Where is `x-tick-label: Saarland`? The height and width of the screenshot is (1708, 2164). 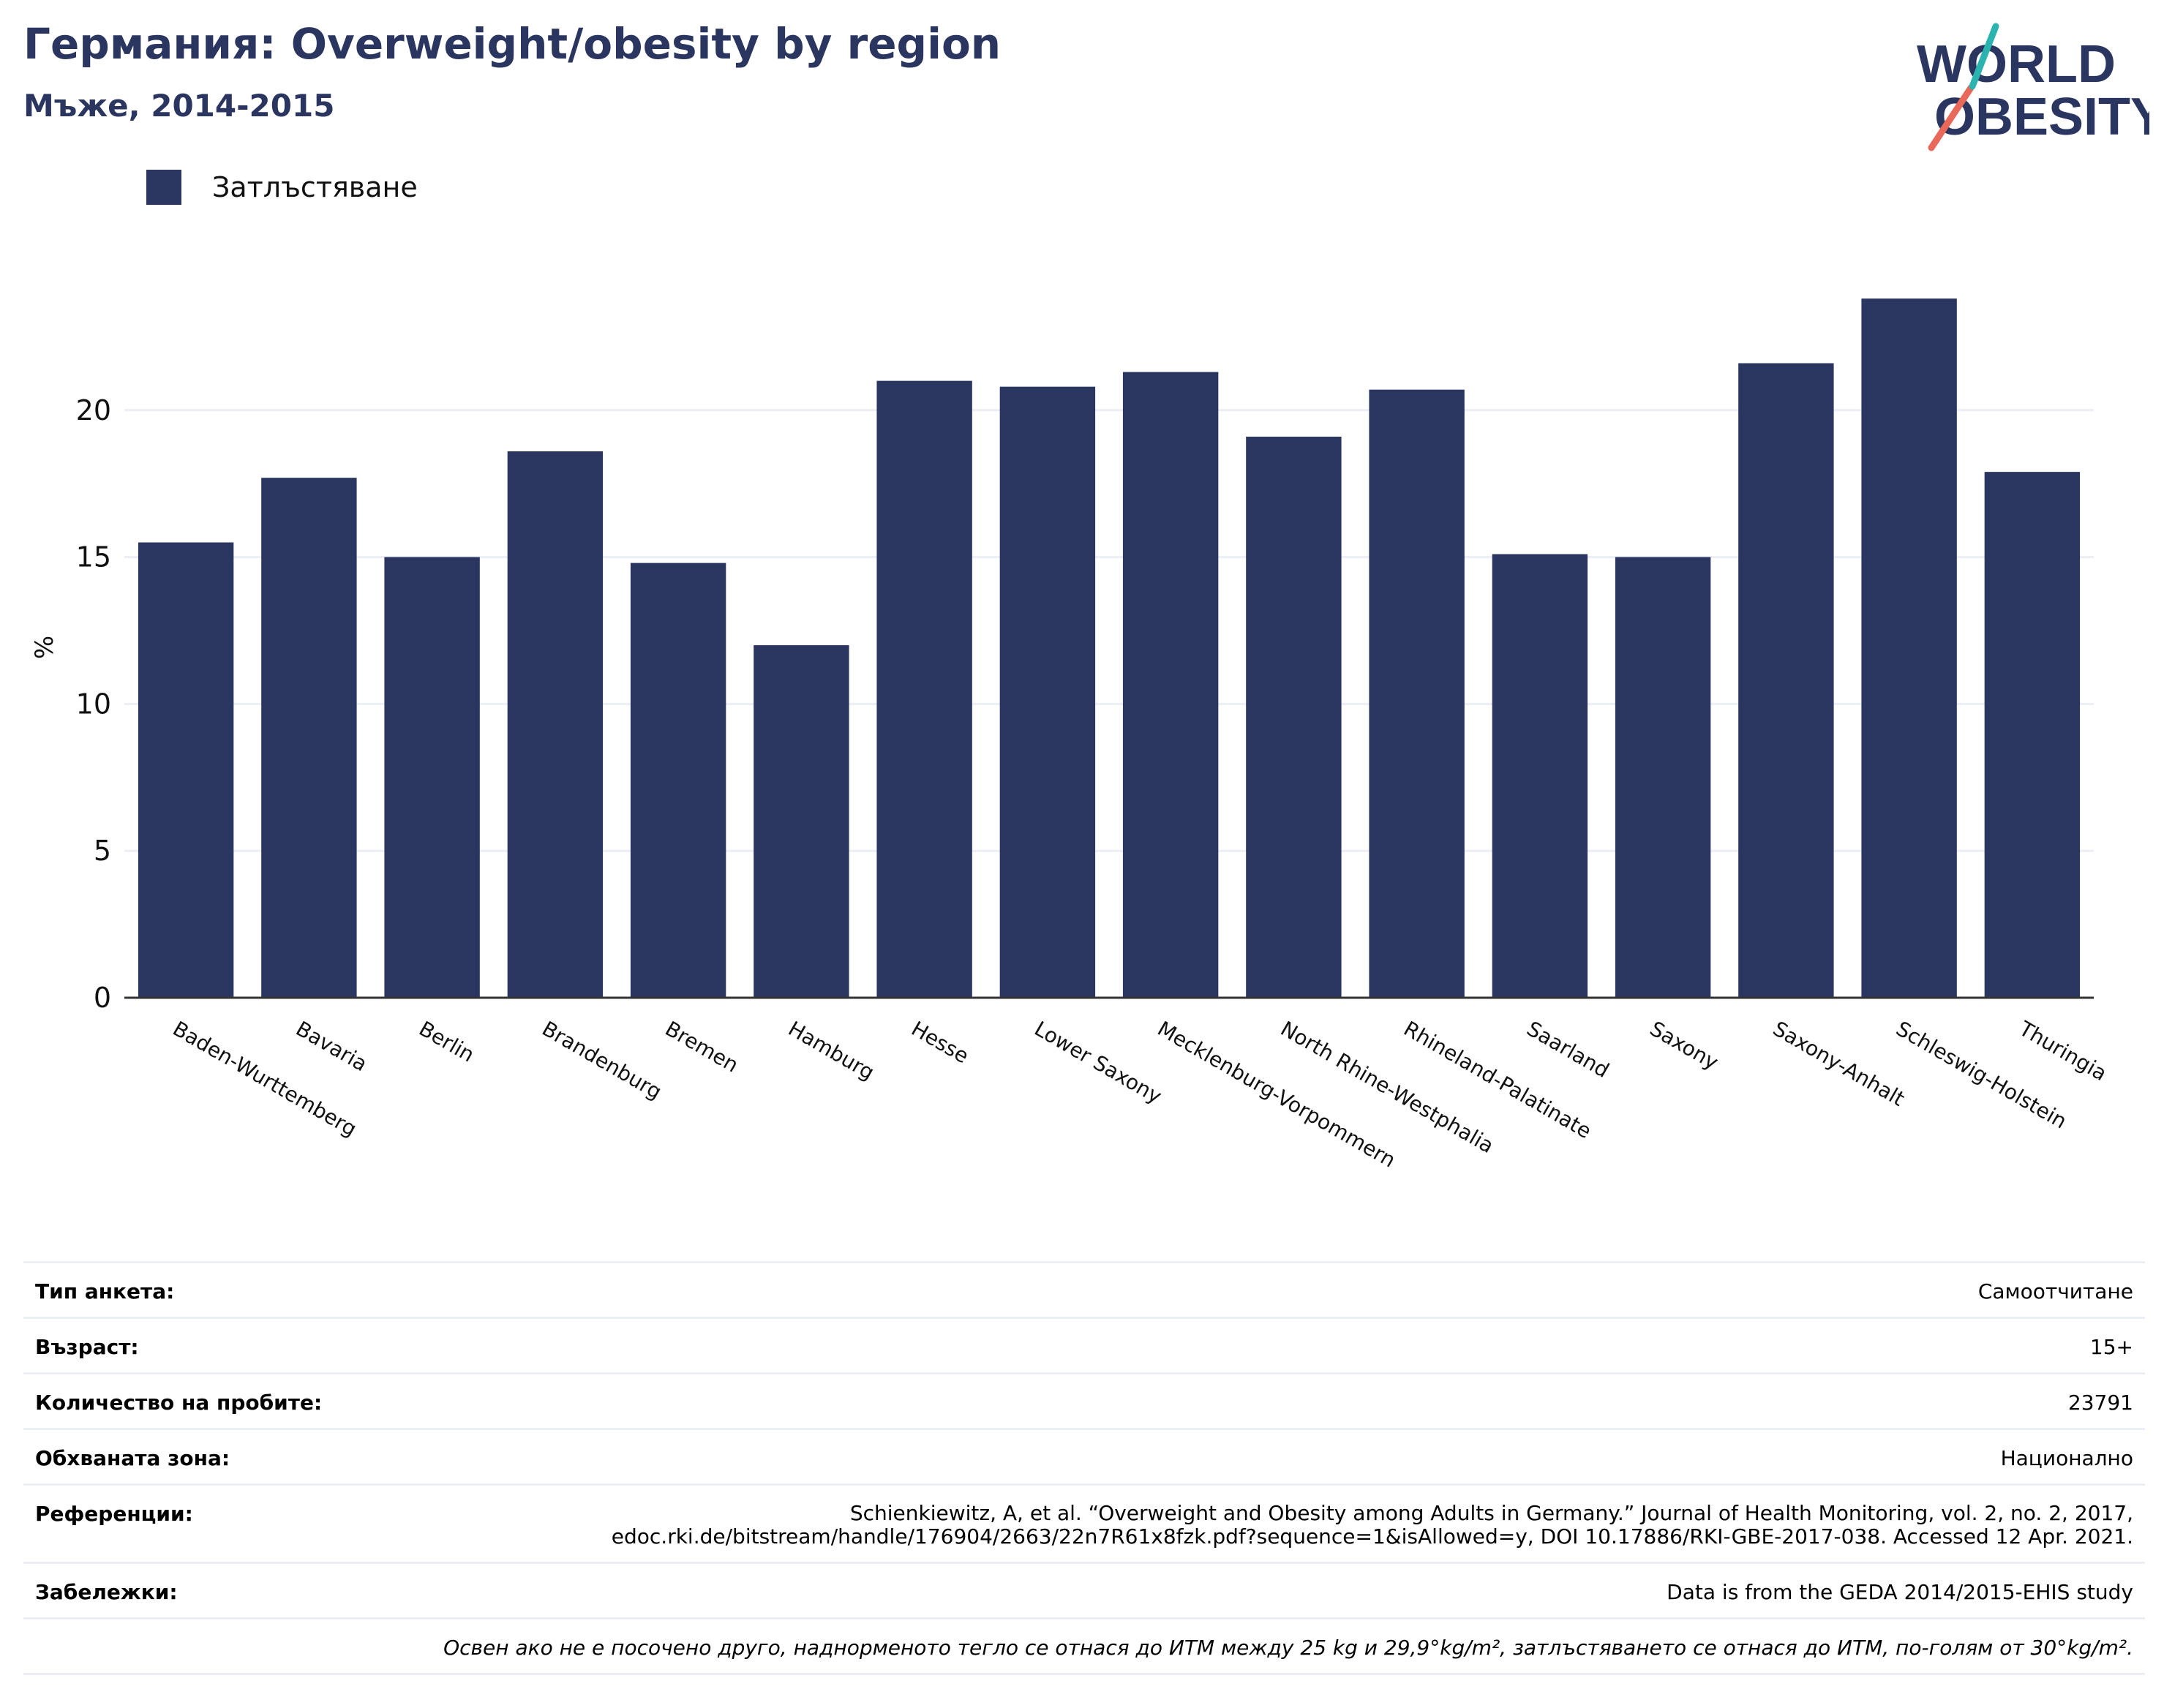
x-tick-label: Saarland is located at coordinates (1568, 1049).